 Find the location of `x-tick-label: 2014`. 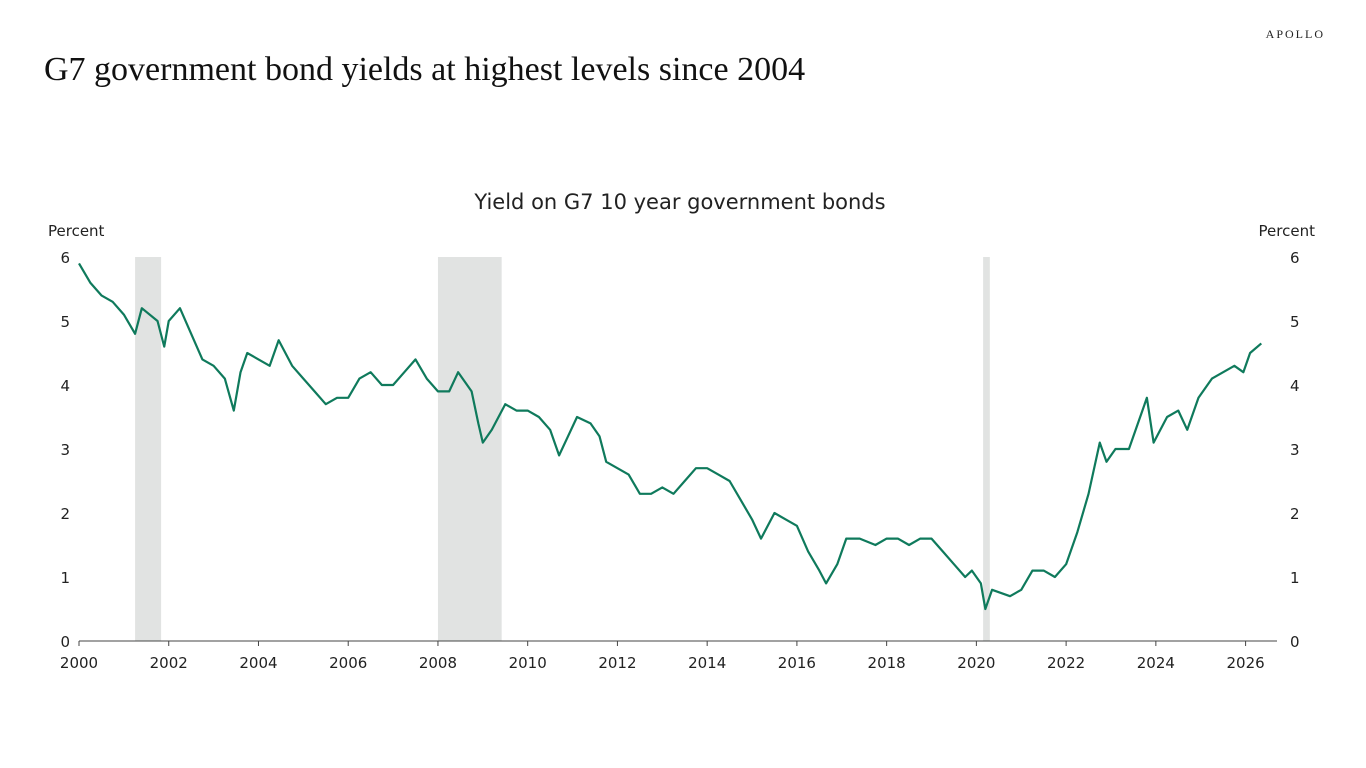

x-tick-label: 2014 is located at coordinates (707, 663).